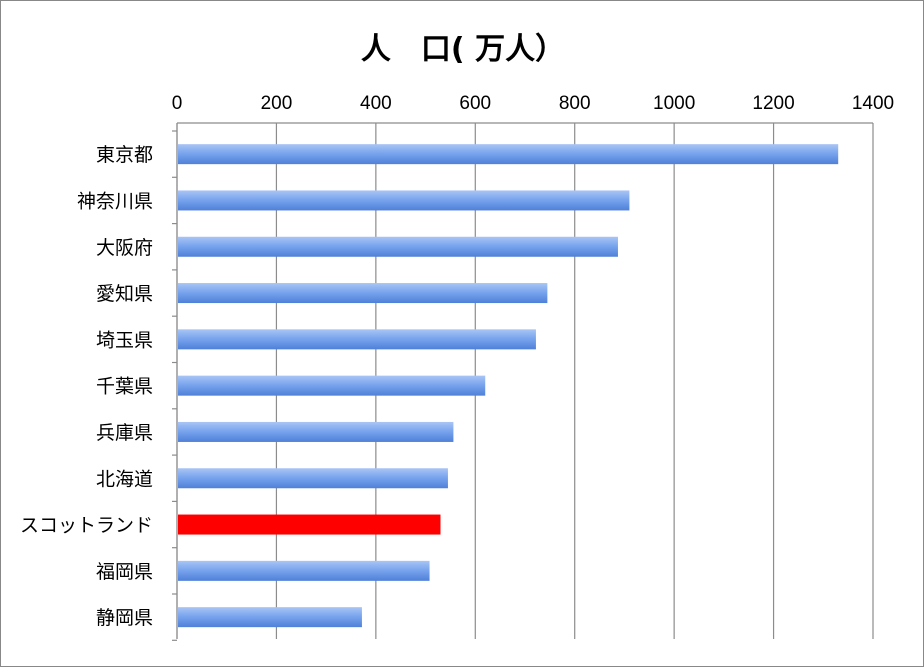  Describe the element at coordinates (674, 103) in the screenshot. I see `x-tick-label: 1000` at that location.